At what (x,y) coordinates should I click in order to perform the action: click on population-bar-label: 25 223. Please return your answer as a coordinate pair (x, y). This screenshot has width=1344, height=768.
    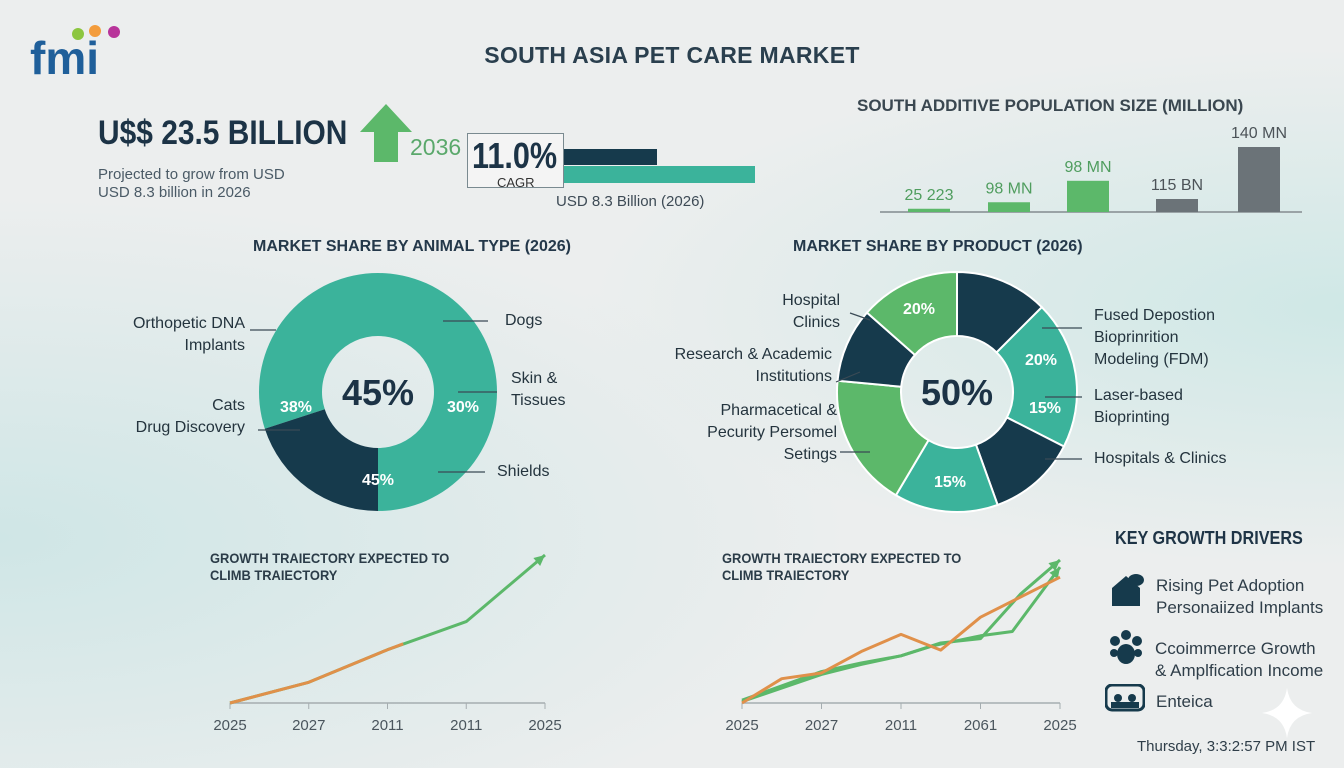
    Looking at the image, I should click on (929, 195).